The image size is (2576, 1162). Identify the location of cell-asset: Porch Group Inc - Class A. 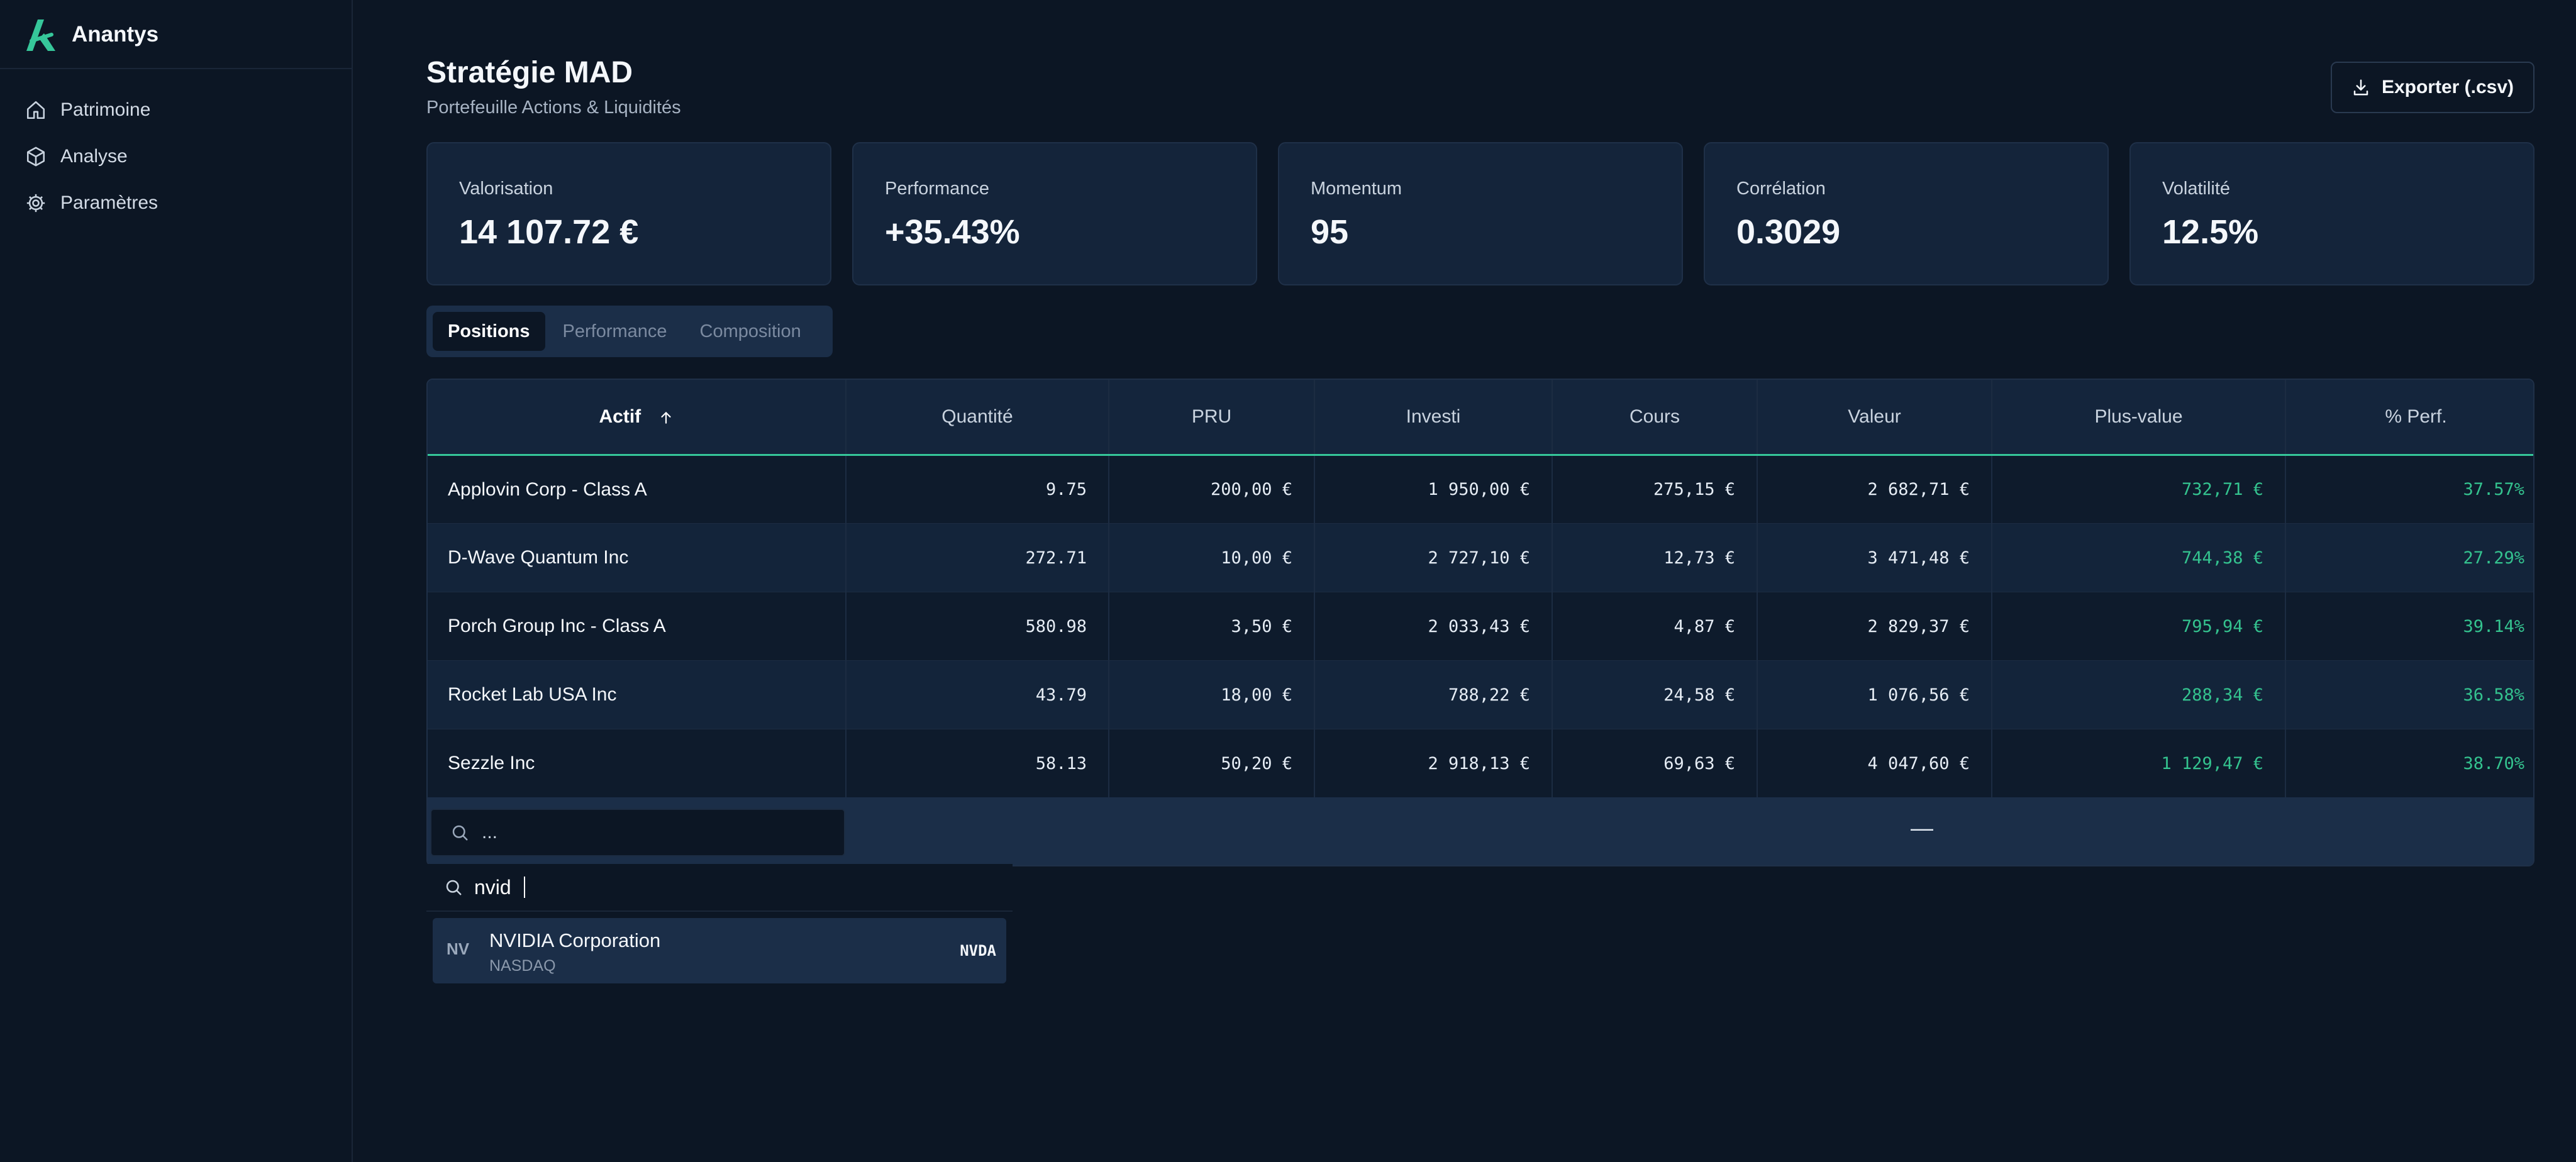
(637, 626).